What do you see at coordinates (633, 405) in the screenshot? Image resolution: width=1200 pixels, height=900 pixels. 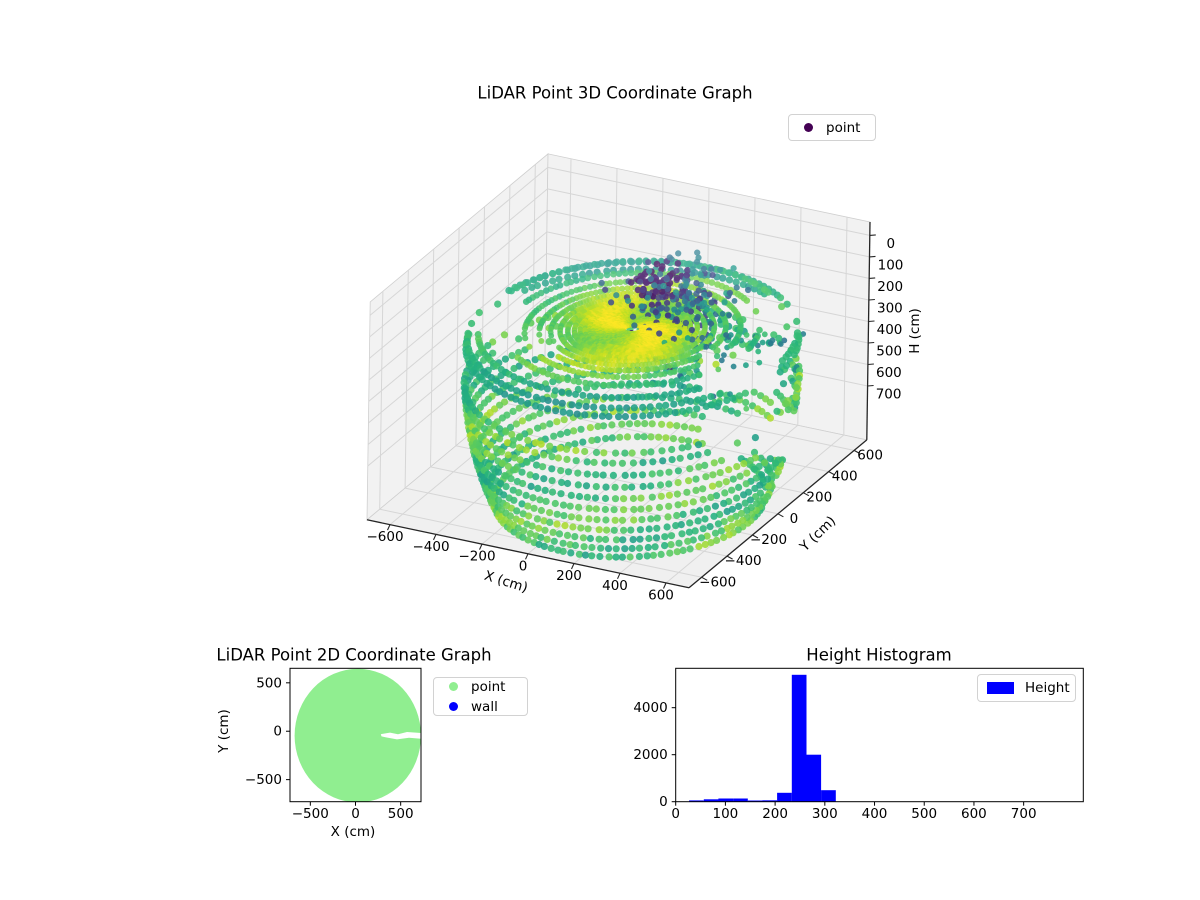 I see `point-cloud` at bounding box center [633, 405].